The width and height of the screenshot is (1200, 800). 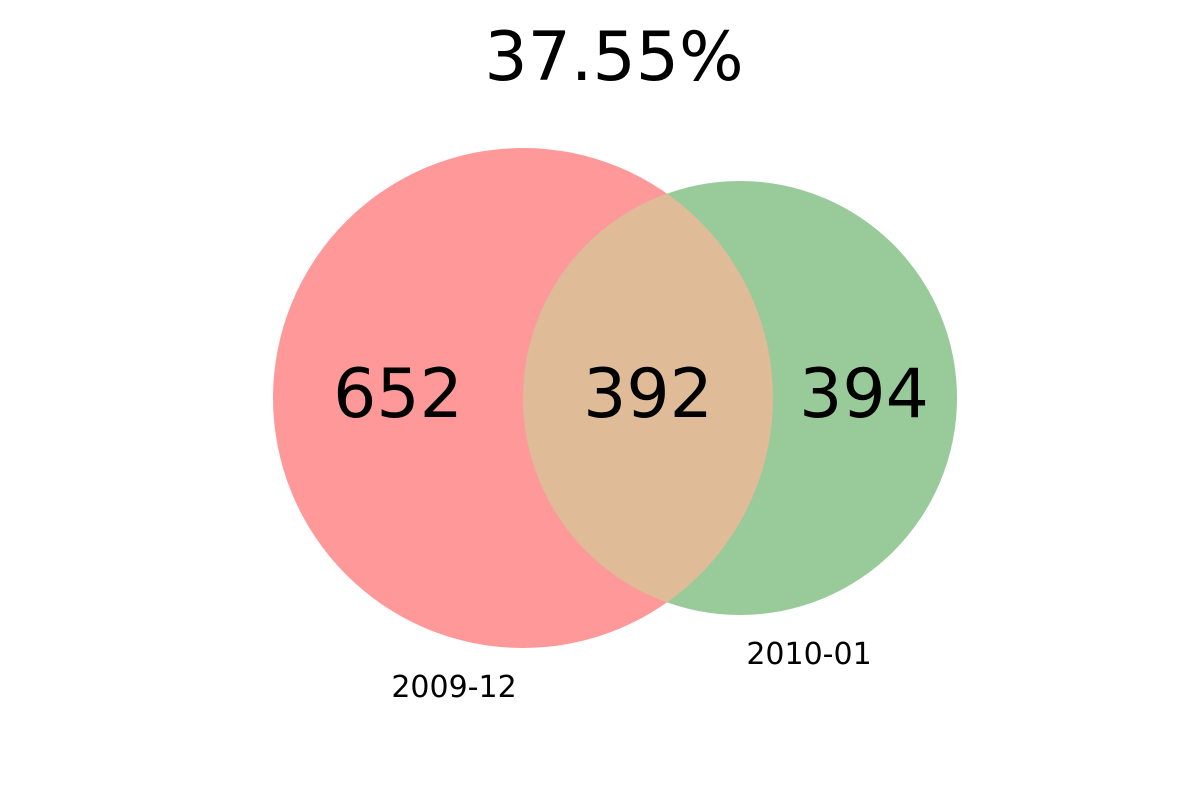 What do you see at coordinates (613, 57) in the screenshot?
I see `diagram-title: 37.55%` at bounding box center [613, 57].